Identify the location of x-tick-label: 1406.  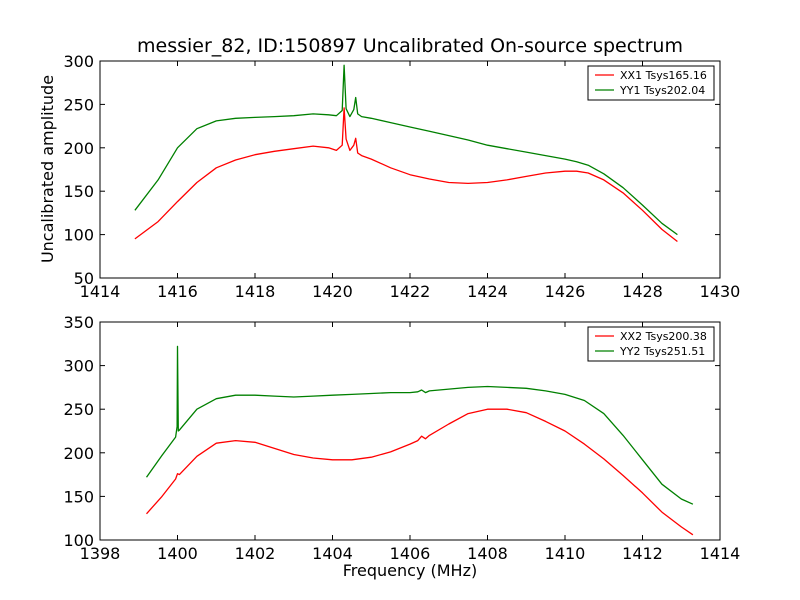
(410, 553).